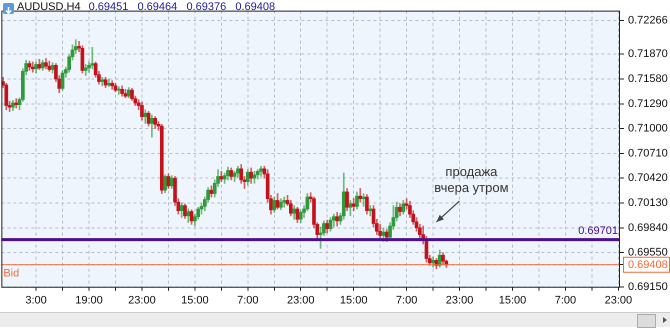  I want to click on y-tick-label: 0.69150, so click(648, 286).